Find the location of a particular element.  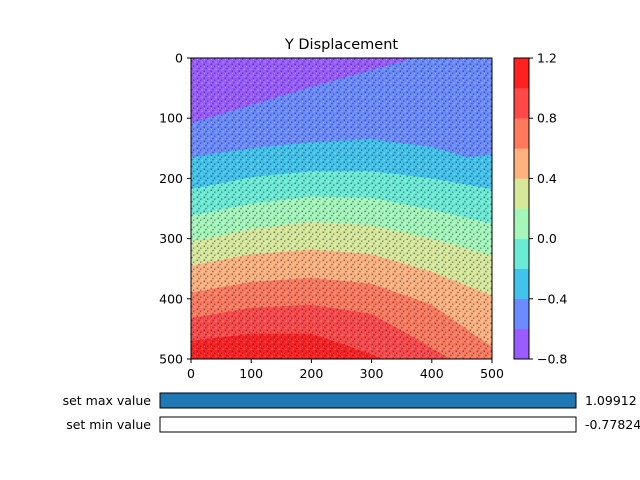

max-slider-value: 1.09912 is located at coordinates (611, 400).